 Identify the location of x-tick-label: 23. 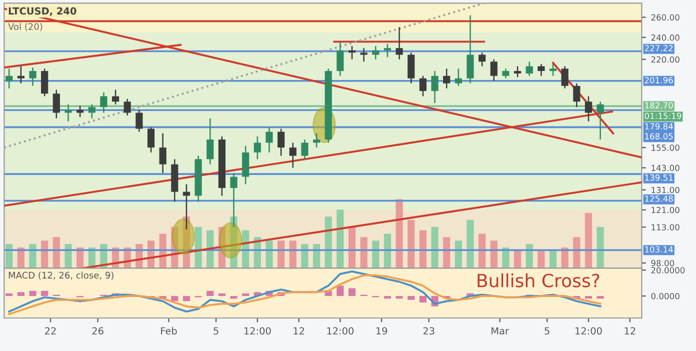
(428, 331).